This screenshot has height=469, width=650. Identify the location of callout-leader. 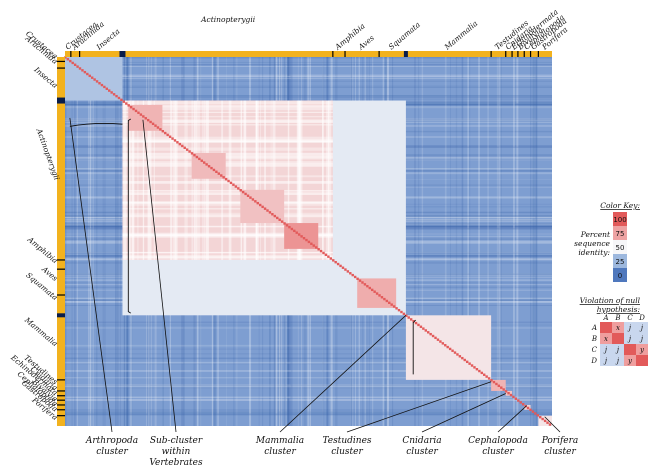
(463, 413).